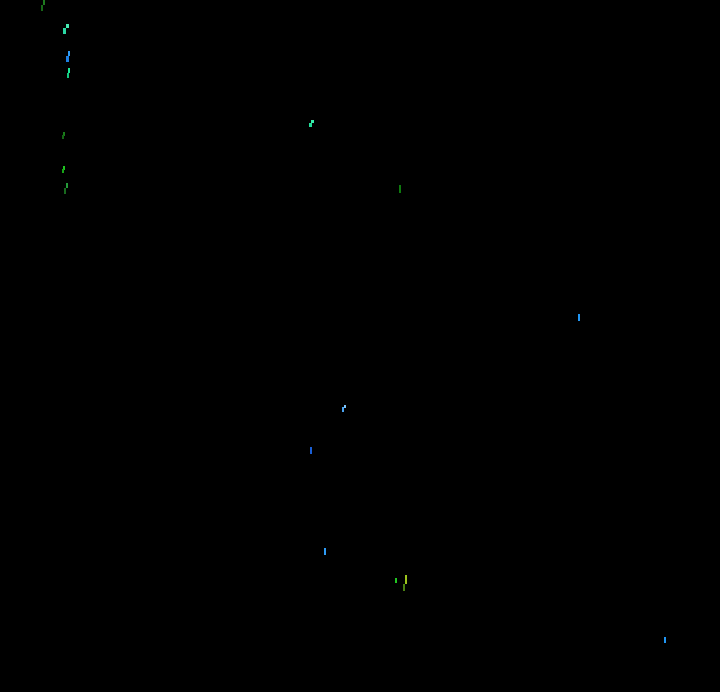  What do you see at coordinates (396, 580) in the screenshot?
I see `spark-14-spark-segment` at bounding box center [396, 580].